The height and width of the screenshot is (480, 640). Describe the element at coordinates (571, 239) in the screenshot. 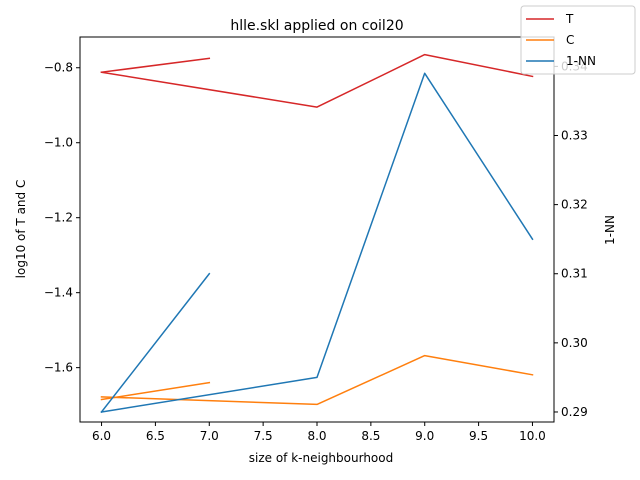

I see `y-axis-right: 0.290.300.310.320.330.34` at that location.